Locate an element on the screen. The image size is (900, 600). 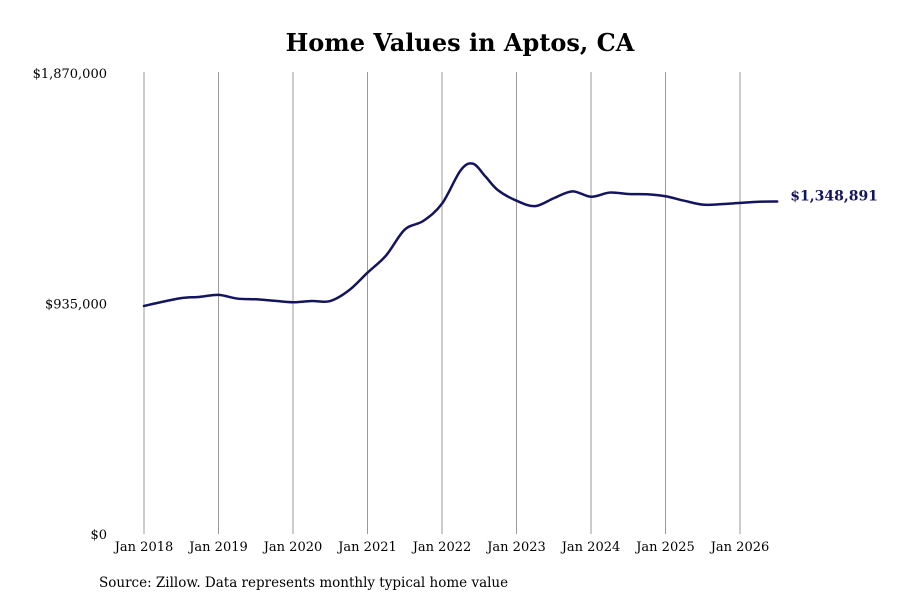
chart-title: Home Values in Aptos, CA is located at coordinates (460, 42).